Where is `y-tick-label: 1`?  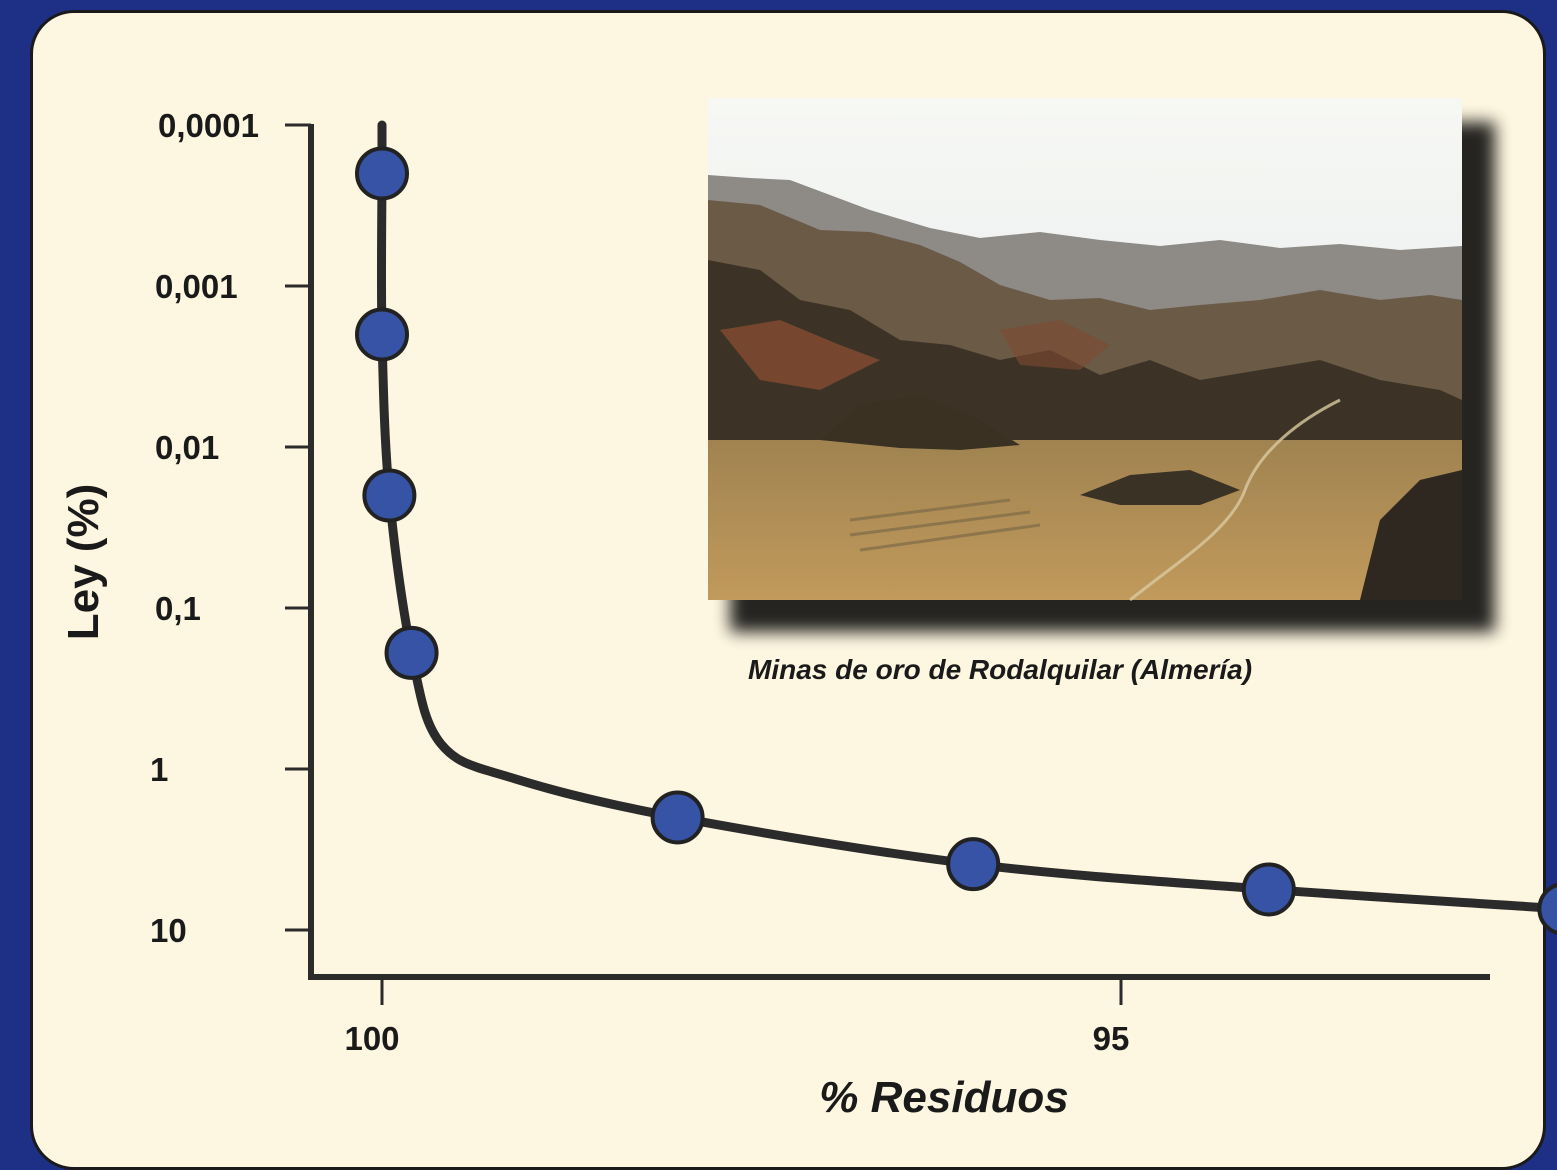 y-tick-label: 1 is located at coordinates (159, 769).